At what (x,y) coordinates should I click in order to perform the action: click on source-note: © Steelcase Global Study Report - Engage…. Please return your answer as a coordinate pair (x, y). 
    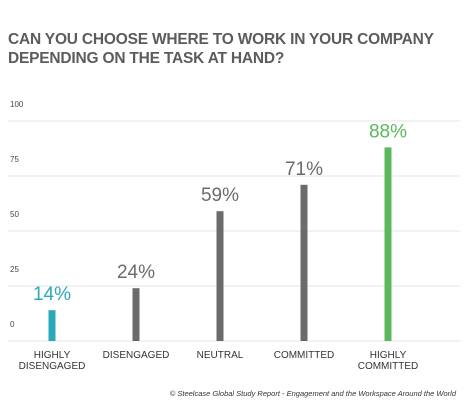
    Looking at the image, I should click on (312, 393).